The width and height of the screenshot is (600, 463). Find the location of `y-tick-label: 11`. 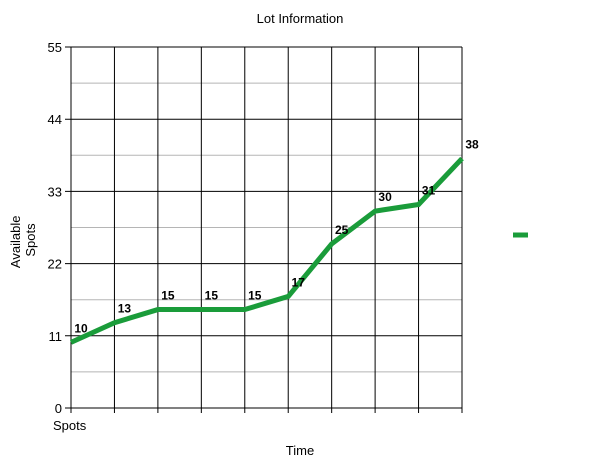

y-tick-label: 11 is located at coordinates (56, 336).